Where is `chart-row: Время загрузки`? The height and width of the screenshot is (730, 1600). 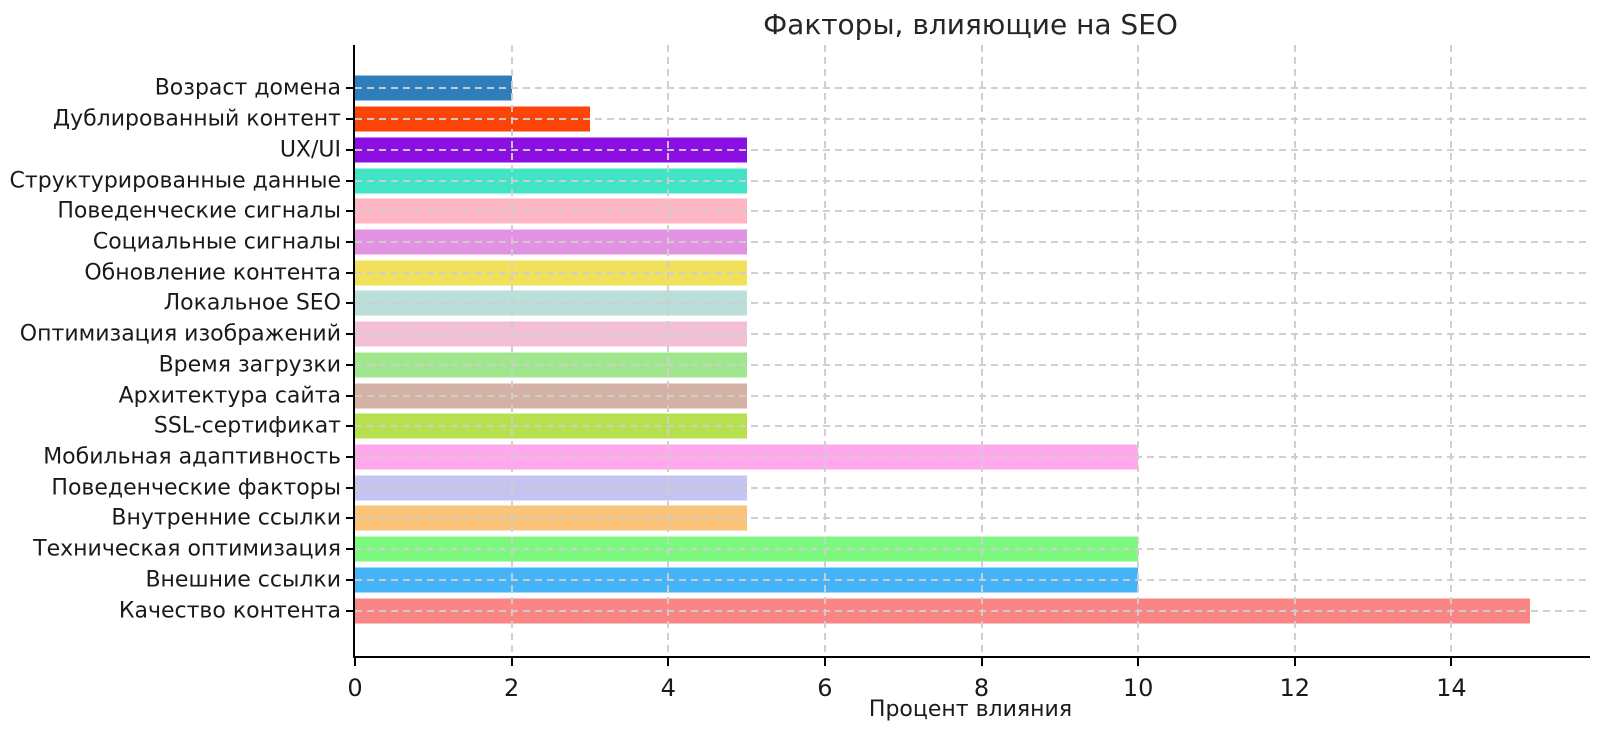 chart-row: Время загрузки is located at coordinates (874, 364).